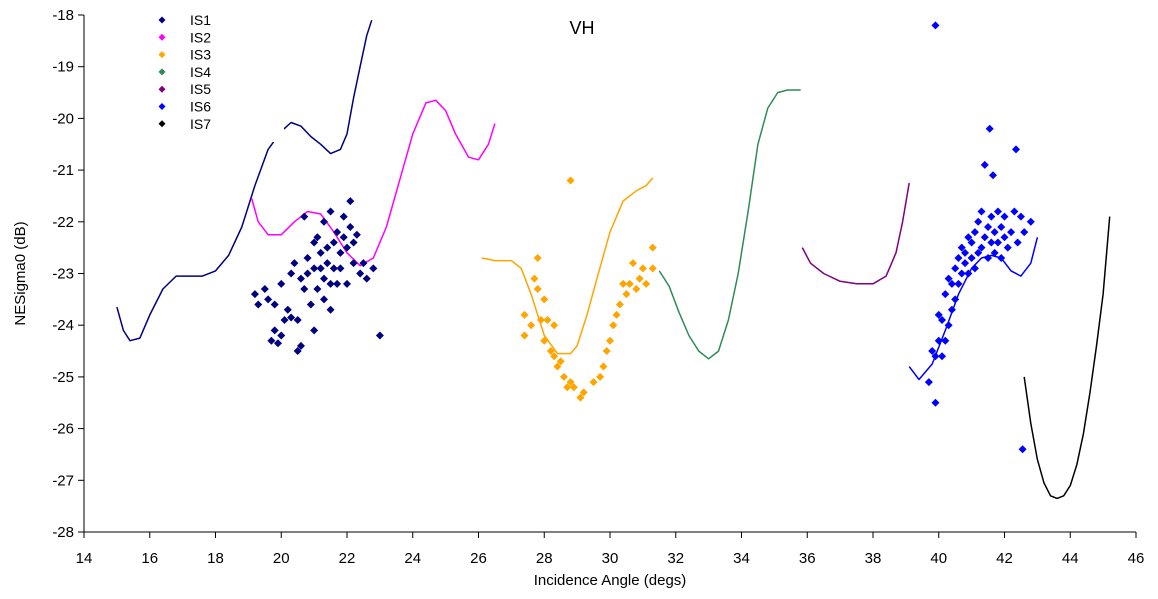  Describe the element at coordinates (581, 28) in the screenshot. I see `chart-title: VH` at that location.